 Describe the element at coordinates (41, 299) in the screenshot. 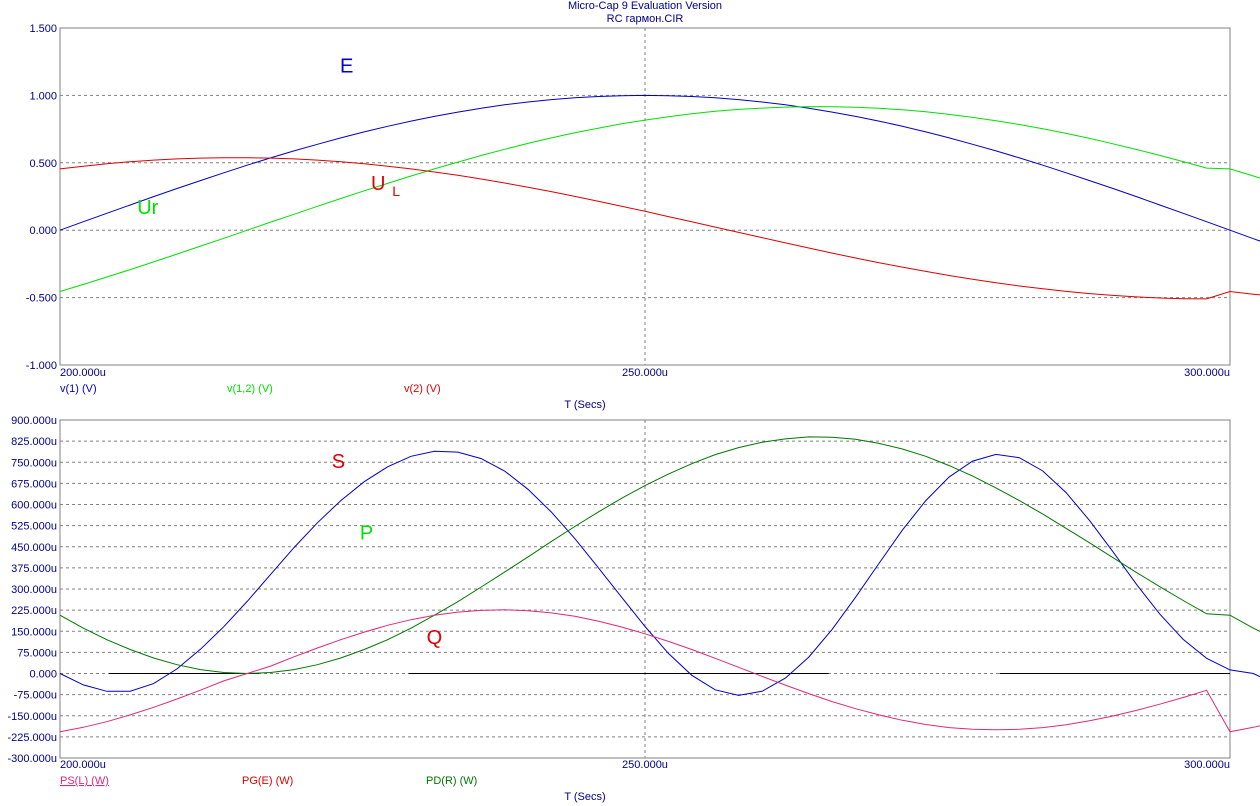

I see `y-tick-label: -0.500` at that location.